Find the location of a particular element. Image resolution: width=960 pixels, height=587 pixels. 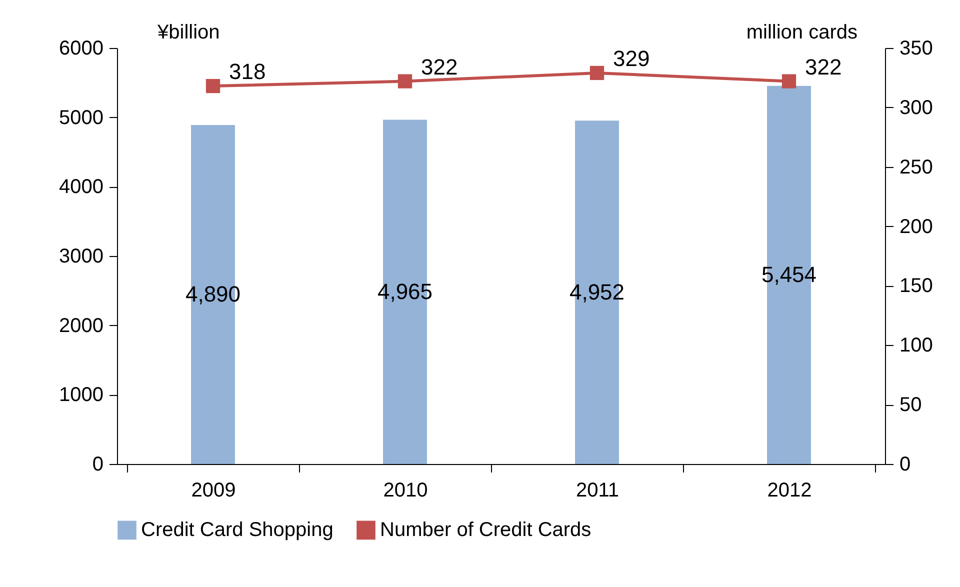

data-label: 4,965 is located at coordinates (405, 291).